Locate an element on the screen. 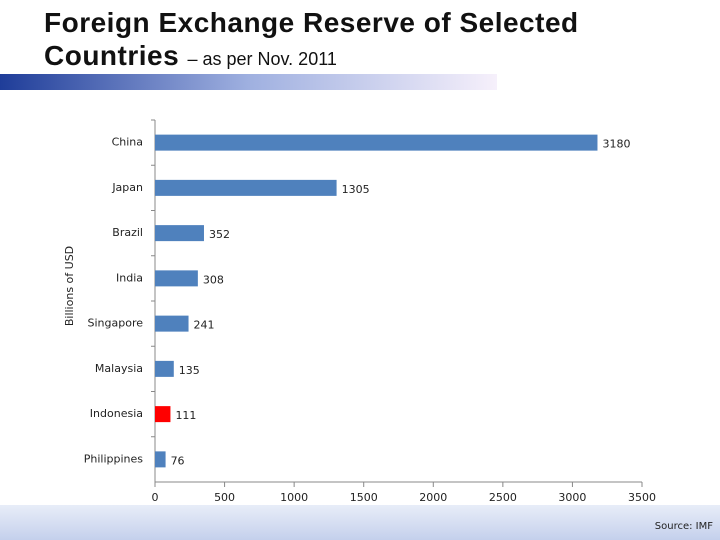 The image size is (720, 540). y-tick-label: Malaysia is located at coordinates (119, 368).